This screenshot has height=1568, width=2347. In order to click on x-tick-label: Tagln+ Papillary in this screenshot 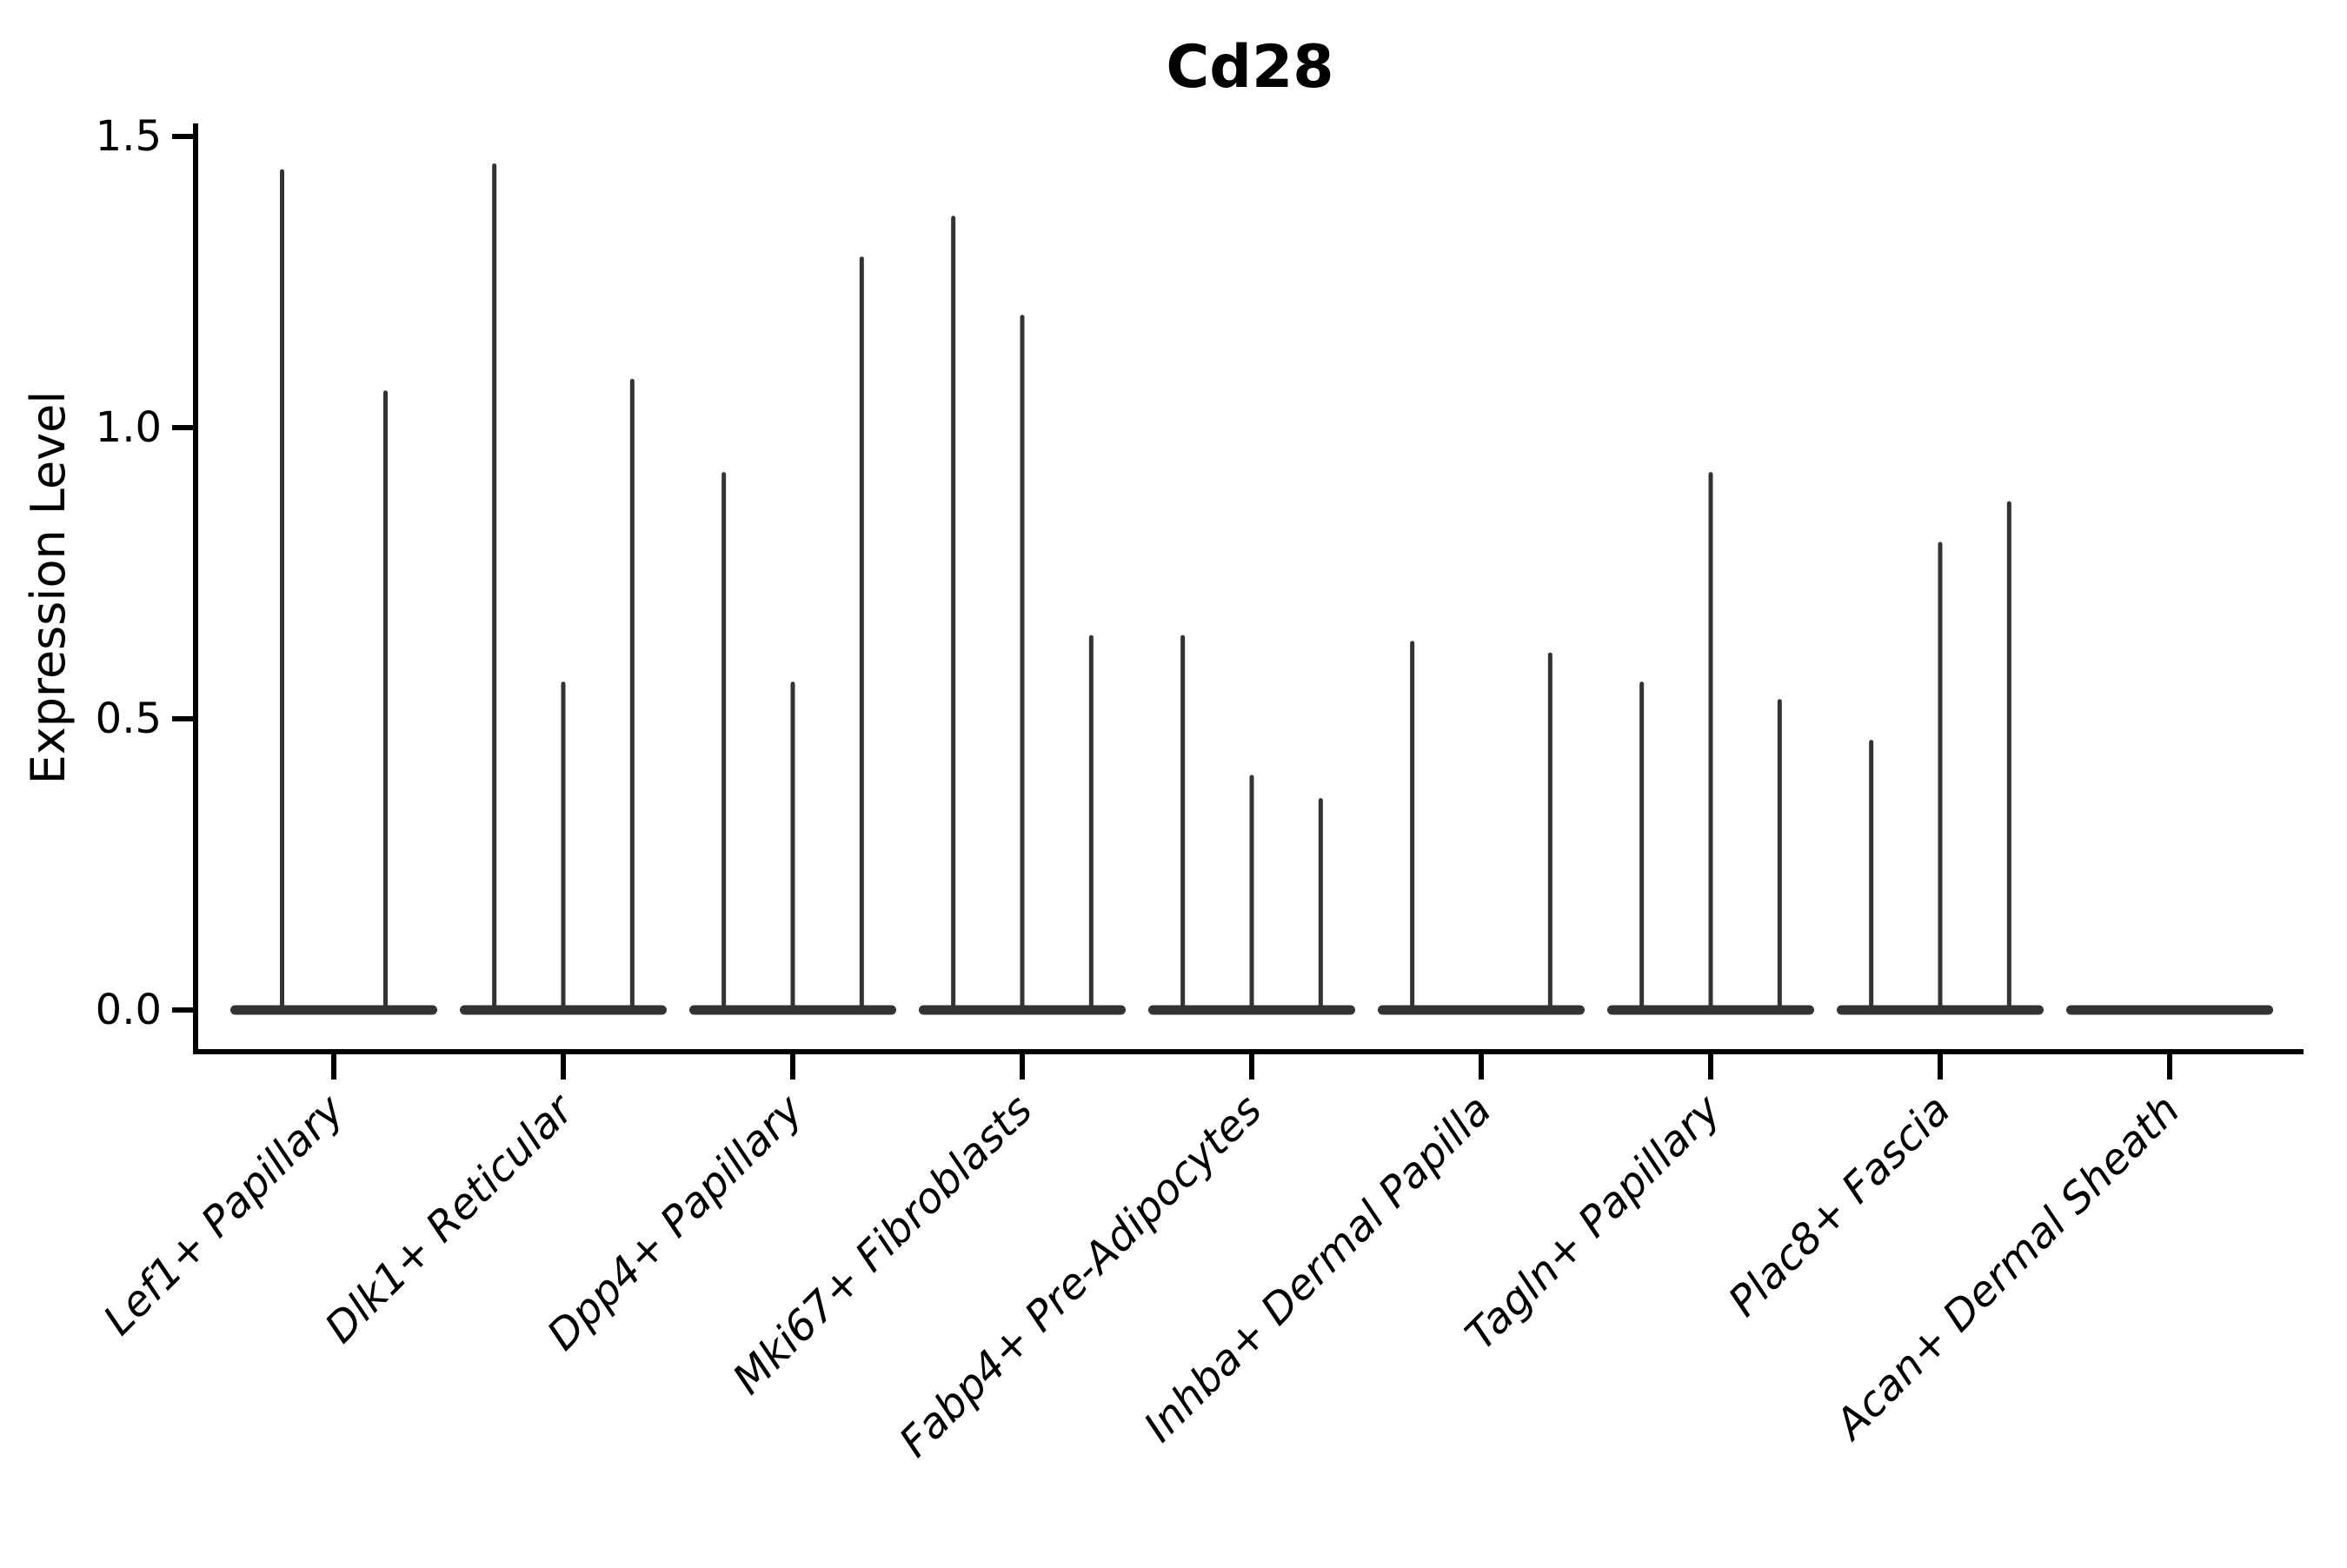, I will do `click(1594, 1222)`.